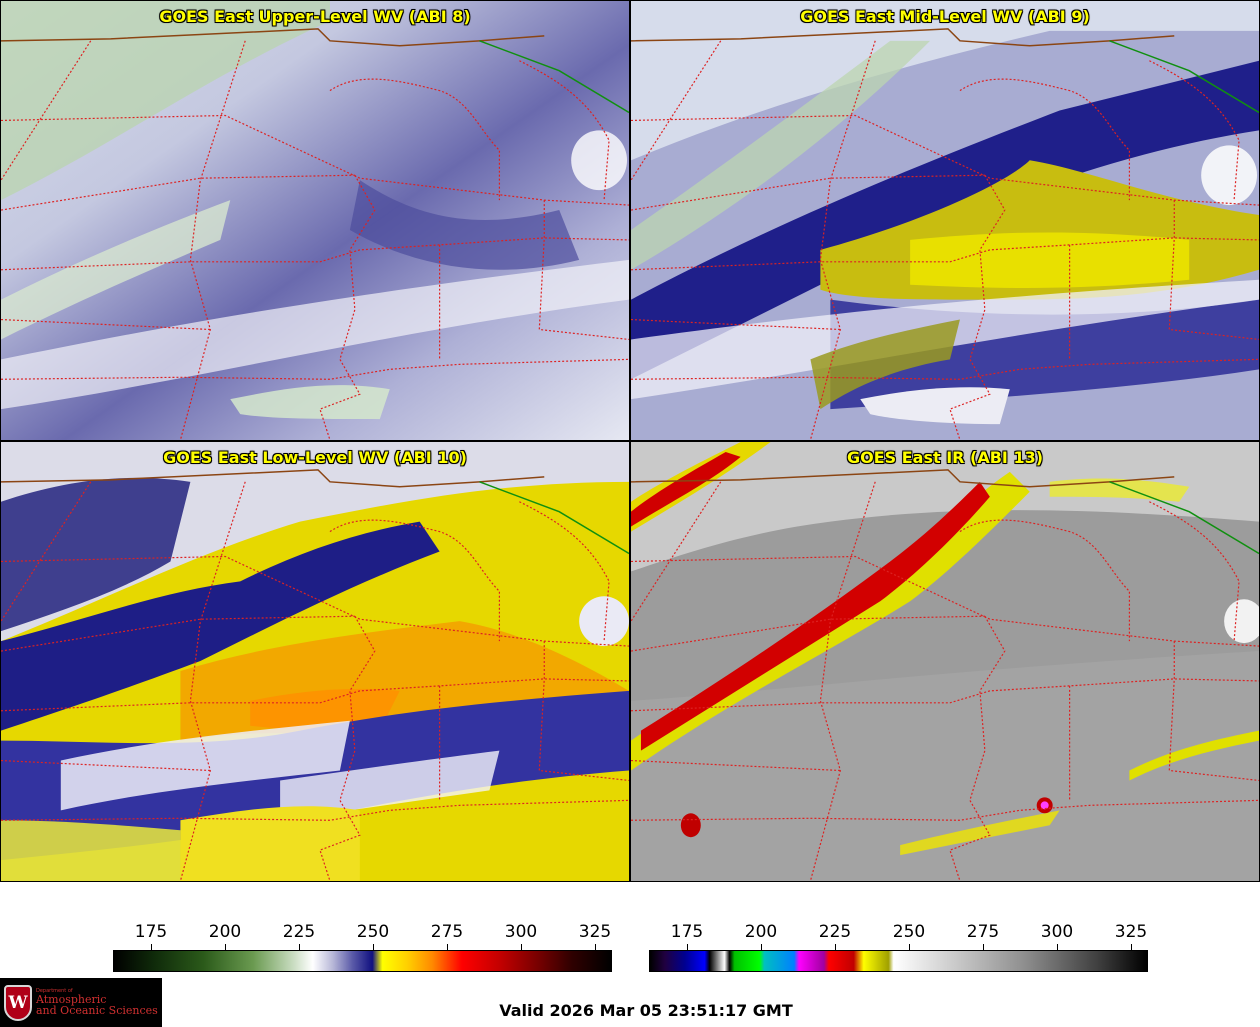 This screenshot has width=1260, height=1027. I want to click on logo-line1: Atmospheric, so click(71, 999).